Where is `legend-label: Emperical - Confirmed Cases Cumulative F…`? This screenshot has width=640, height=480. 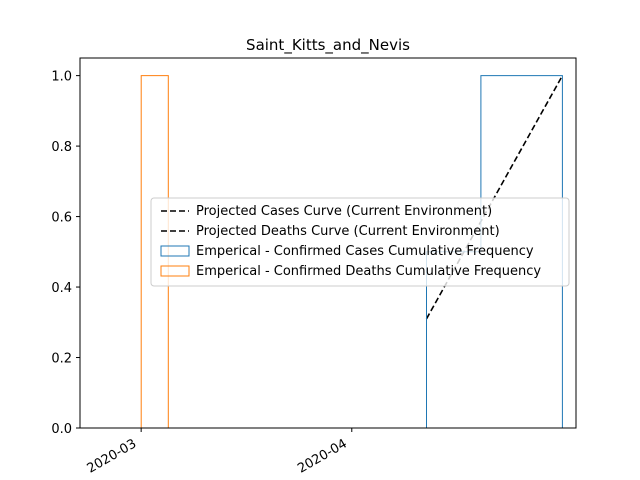 legend-label: Emperical - Confirmed Cases Cumulative F… is located at coordinates (365, 251).